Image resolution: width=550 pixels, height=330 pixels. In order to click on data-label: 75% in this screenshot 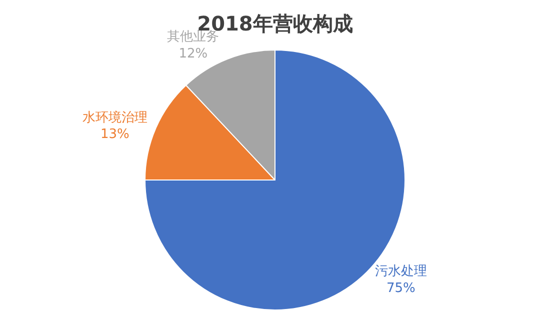, I will do `click(401, 288)`.